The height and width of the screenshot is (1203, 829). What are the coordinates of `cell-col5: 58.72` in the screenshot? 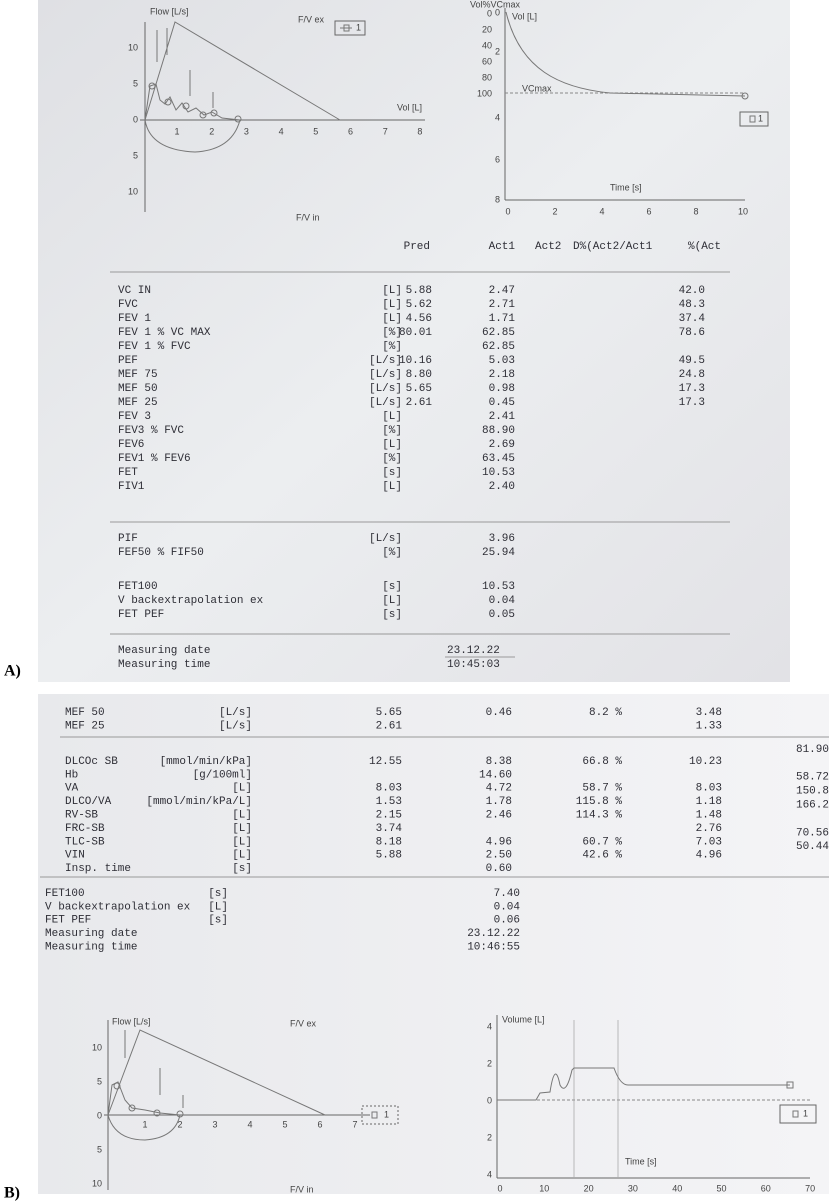 It's located at (812, 778).